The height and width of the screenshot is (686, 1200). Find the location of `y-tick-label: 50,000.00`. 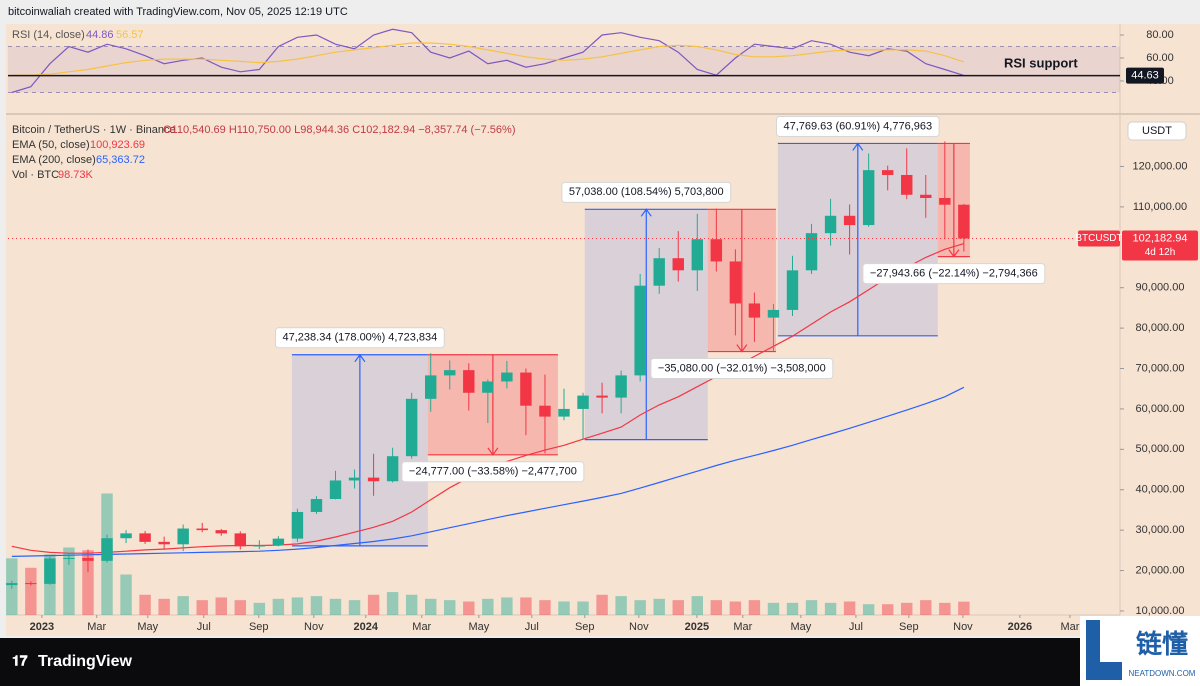

y-tick-label: 50,000.00 is located at coordinates (1160, 449).